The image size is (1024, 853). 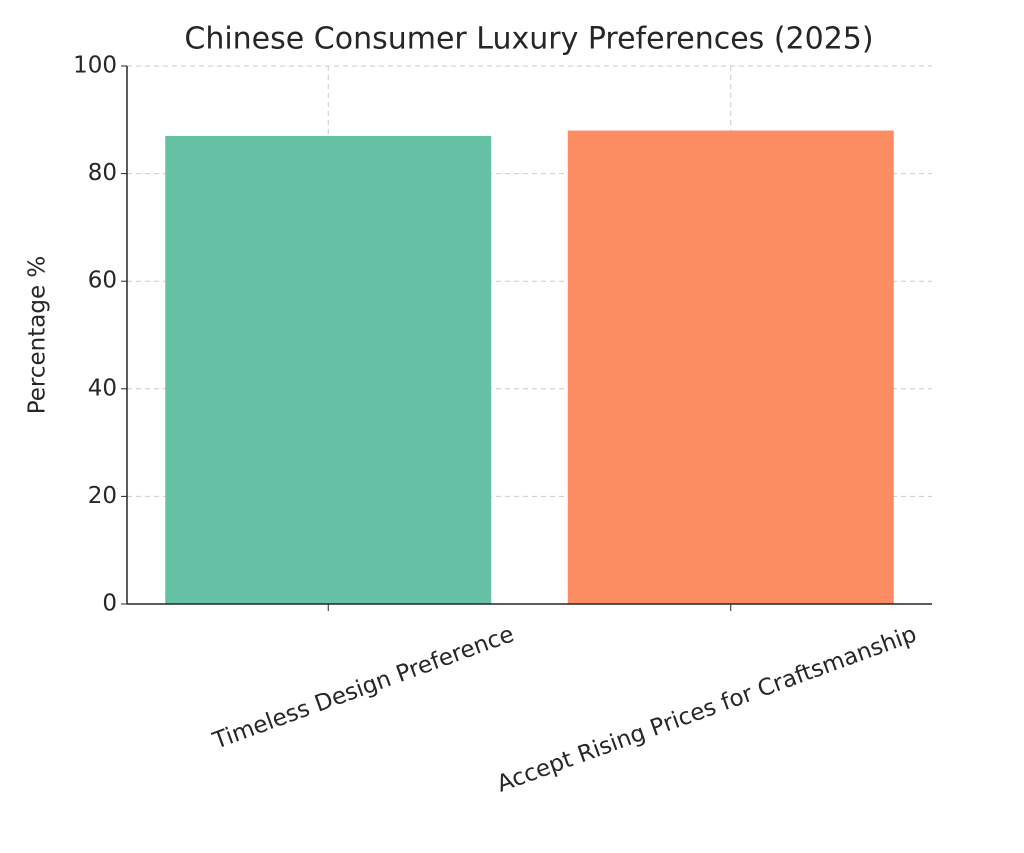 What do you see at coordinates (102, 496) in the screenshot?
I see `y-tick-label: 20` at bounding box center [102, 496].